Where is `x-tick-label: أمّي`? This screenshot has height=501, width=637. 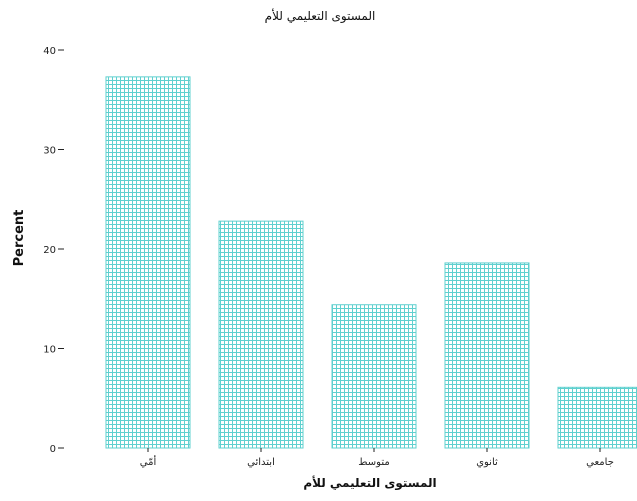
x-tick-label: أمّي is located at coordinates (148, 461).